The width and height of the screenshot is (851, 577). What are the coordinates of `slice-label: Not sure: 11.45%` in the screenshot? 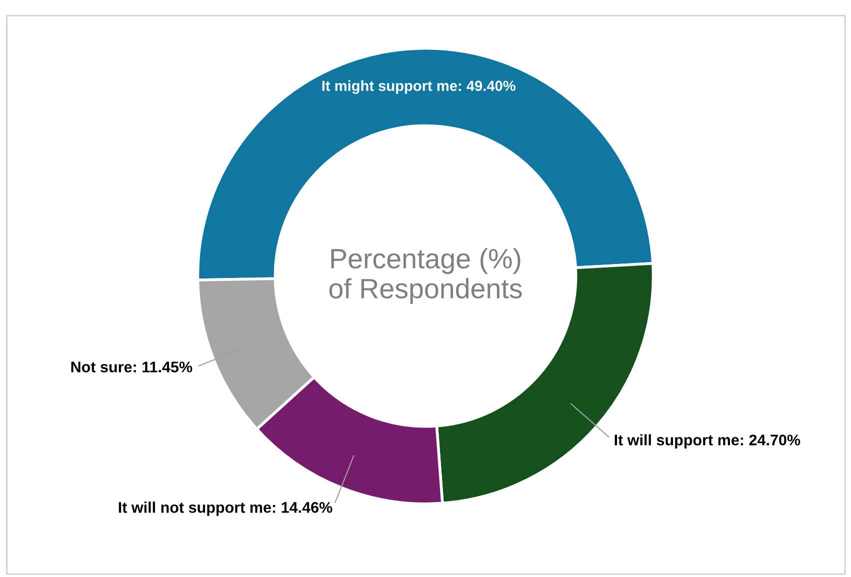 It's located at (131, 367).